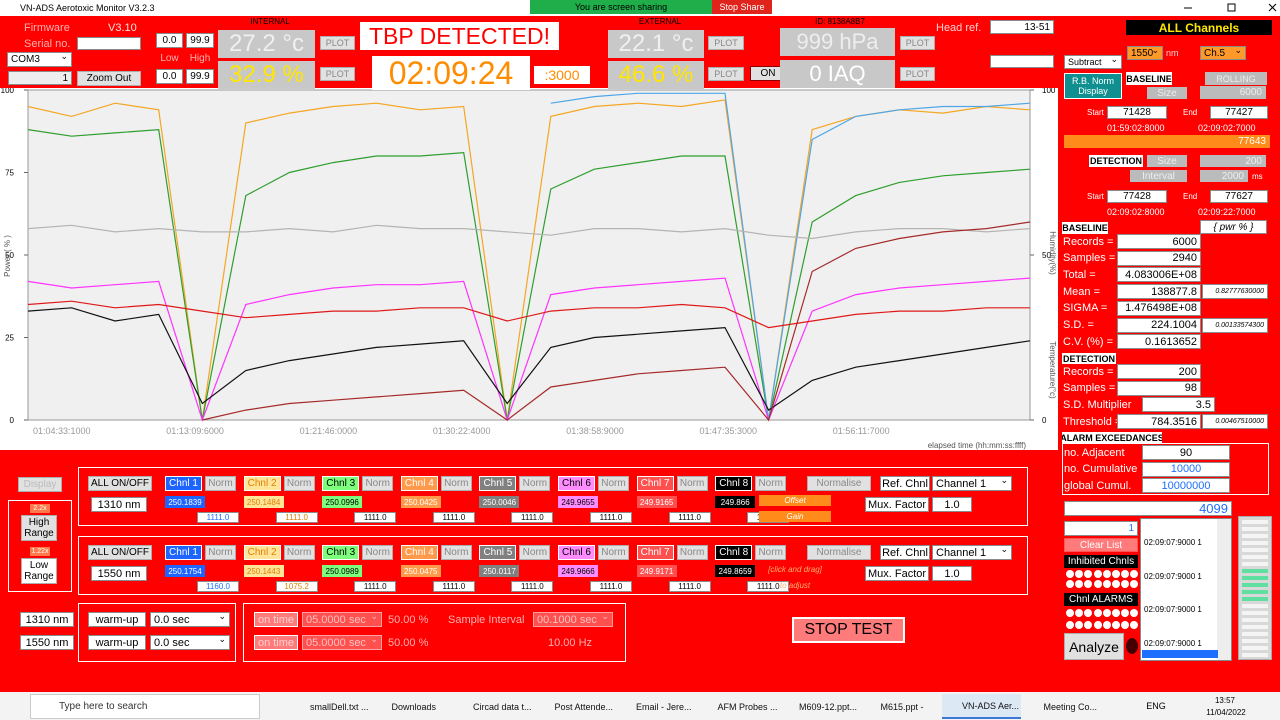  What do you see at coordinates (1093, 62) in the screenshot?
I see `mode-select: Subtract` at bounding box center [1093, 62].